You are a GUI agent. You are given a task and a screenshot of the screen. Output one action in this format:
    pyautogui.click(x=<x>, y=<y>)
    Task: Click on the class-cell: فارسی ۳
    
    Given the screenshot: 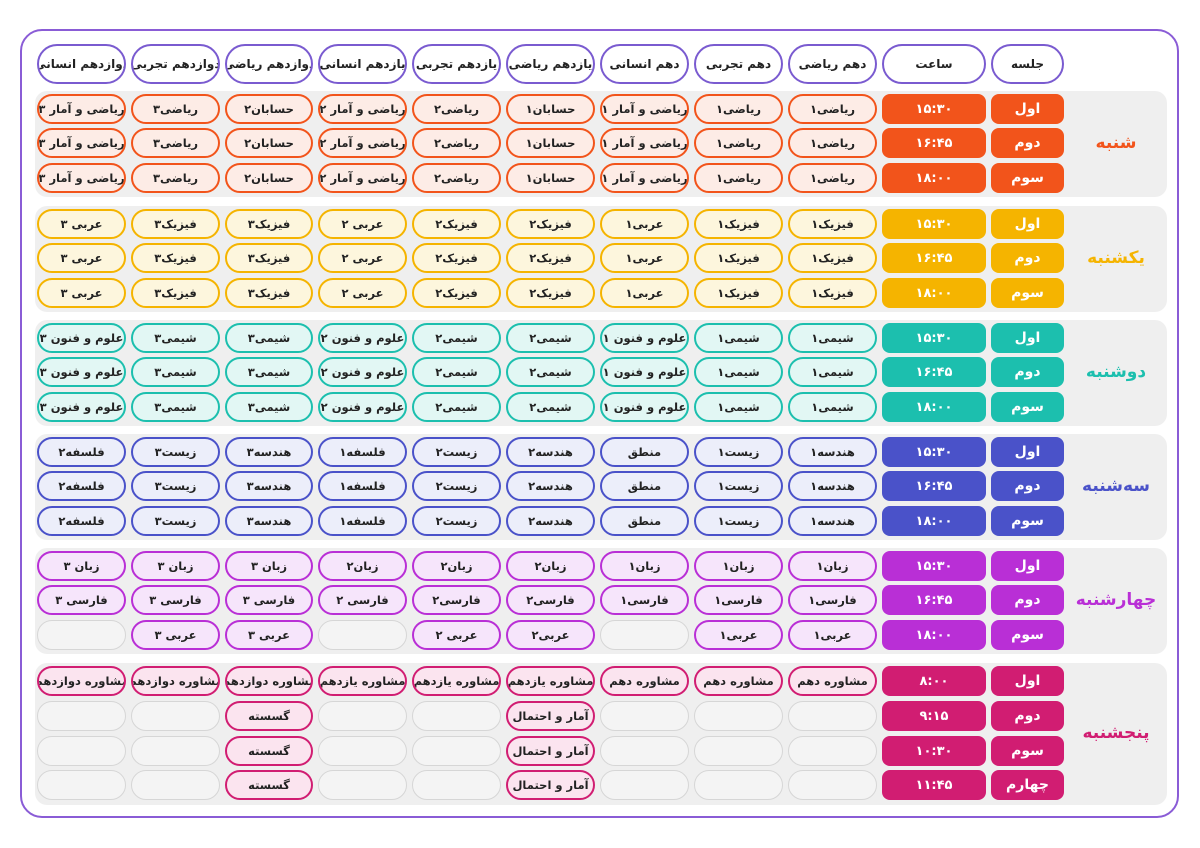 What is the action you would take?
    pyautogui.click(x=81, y=600)
    